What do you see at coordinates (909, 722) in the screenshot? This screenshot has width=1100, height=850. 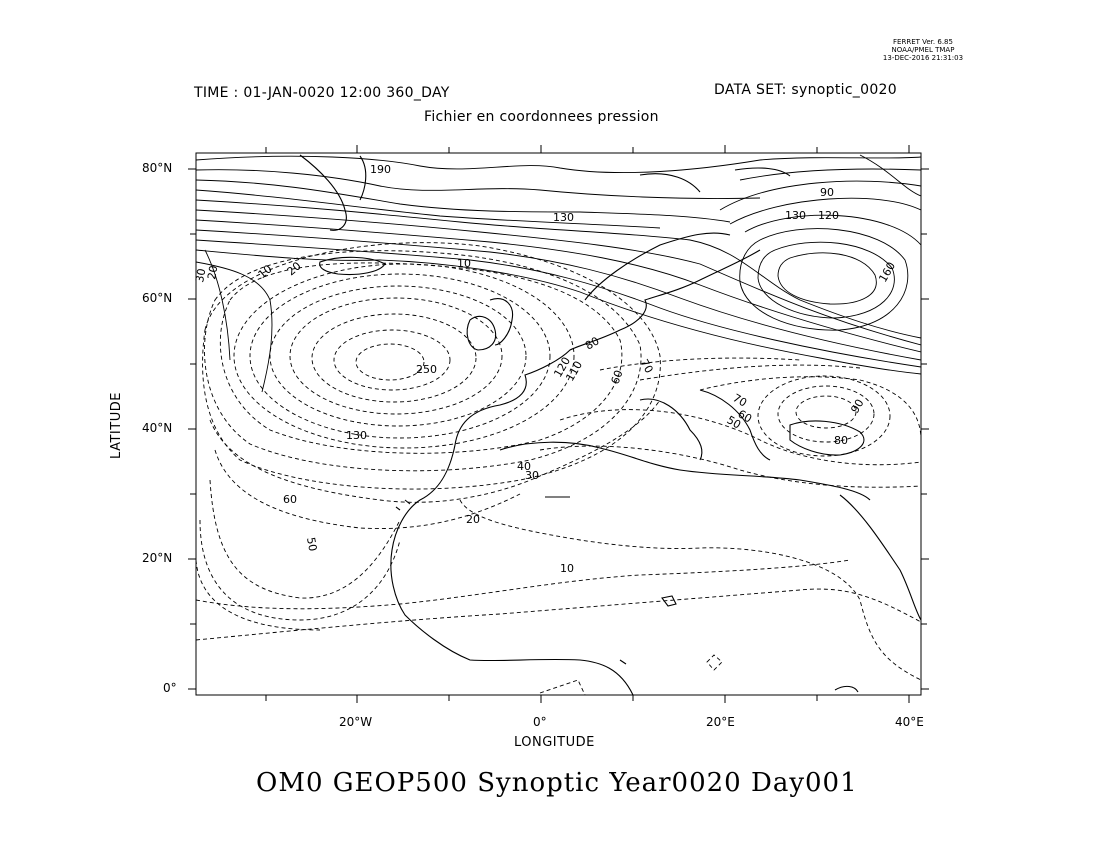 I see `lon-tick-40e: 40°E` at bounding box center [909, 722].